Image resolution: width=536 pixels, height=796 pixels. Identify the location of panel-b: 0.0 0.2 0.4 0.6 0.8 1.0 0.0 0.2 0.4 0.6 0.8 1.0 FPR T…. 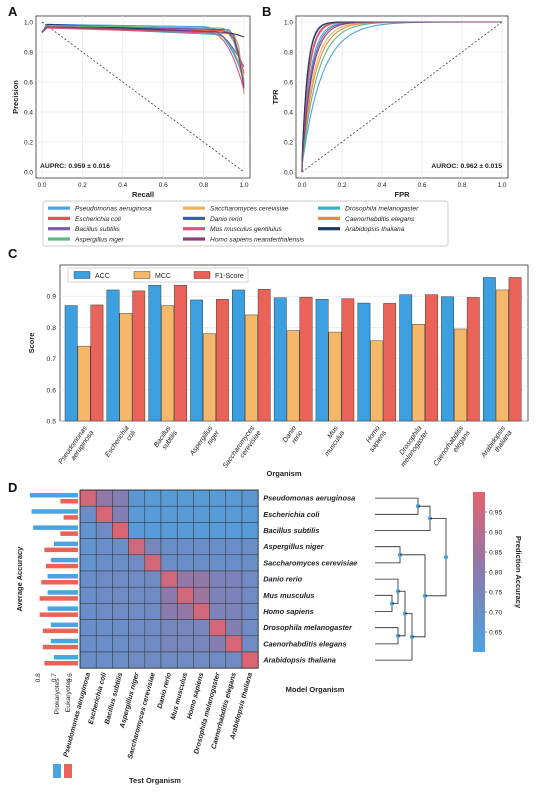
(390, 107).